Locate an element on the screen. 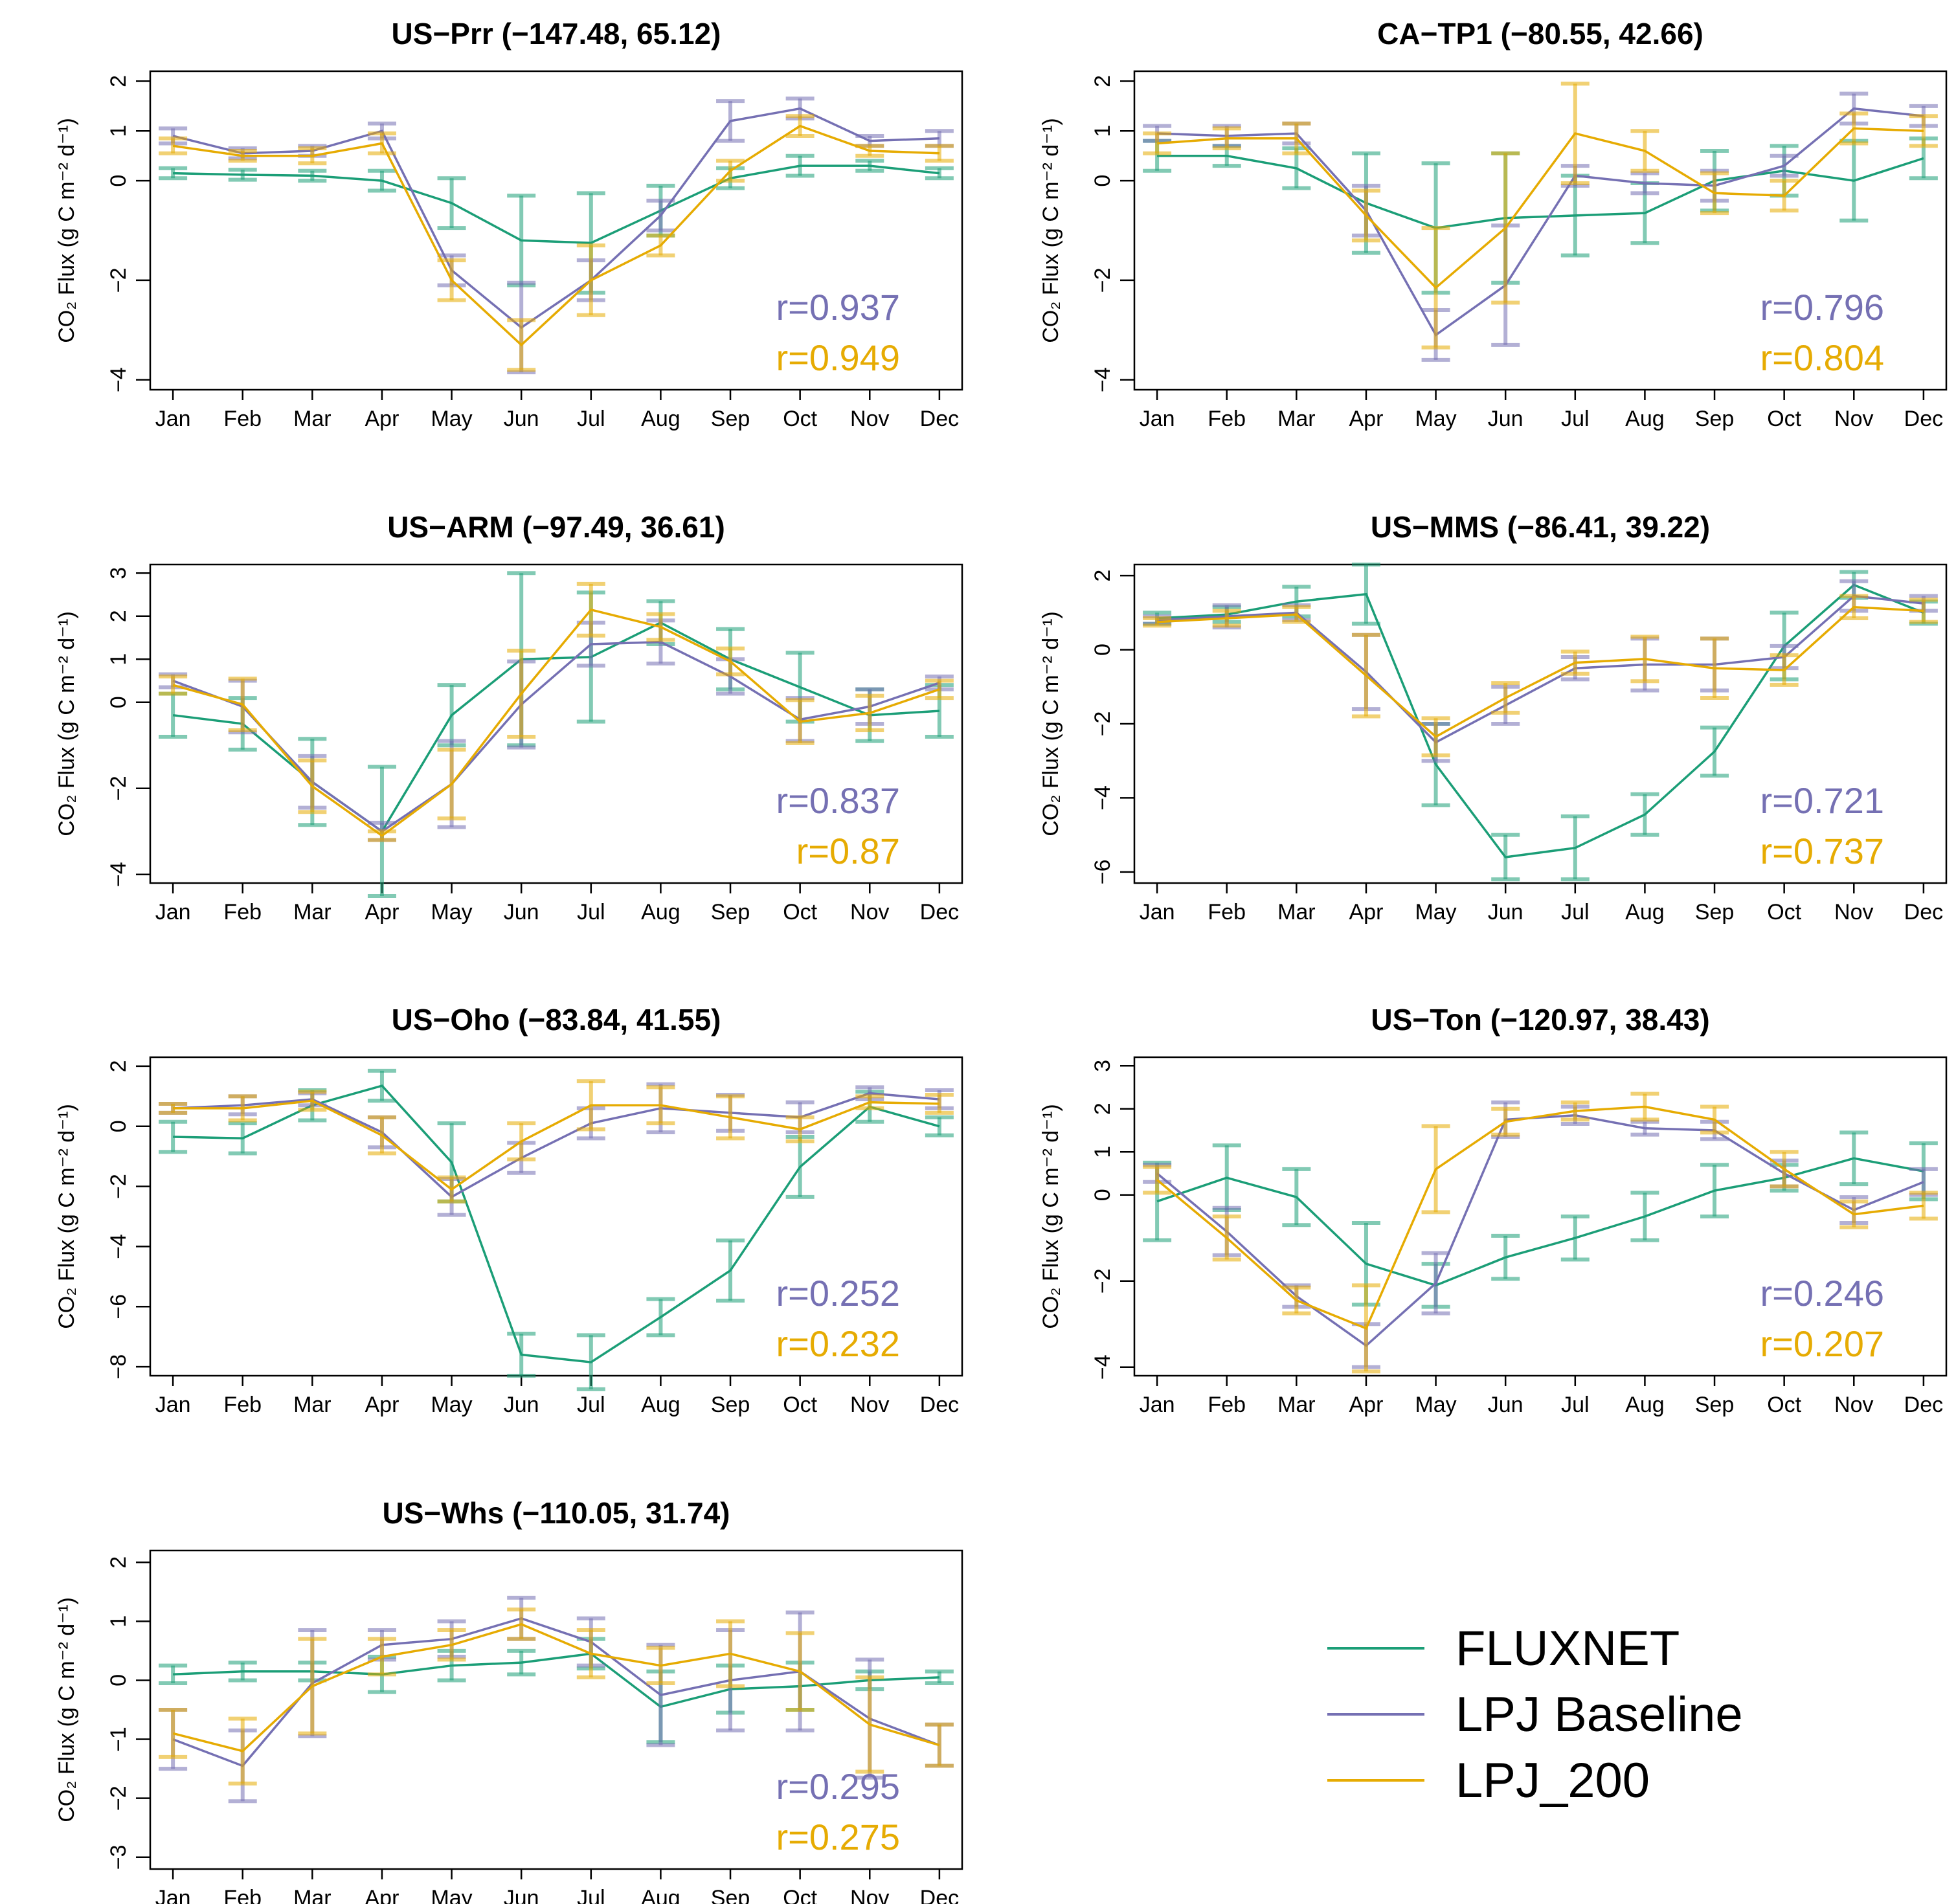  x-tick-label: Apr is located at coordinates (1366, 912).